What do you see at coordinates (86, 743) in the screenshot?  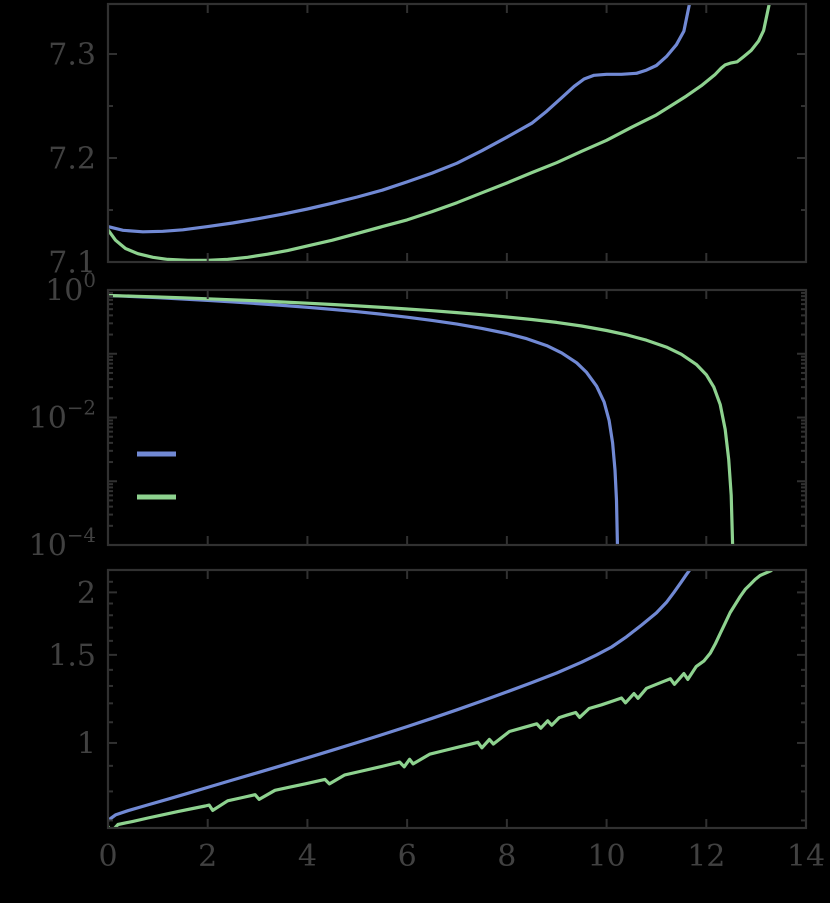 I see `y-tick-label: 1` at bounding box center [86, 743].